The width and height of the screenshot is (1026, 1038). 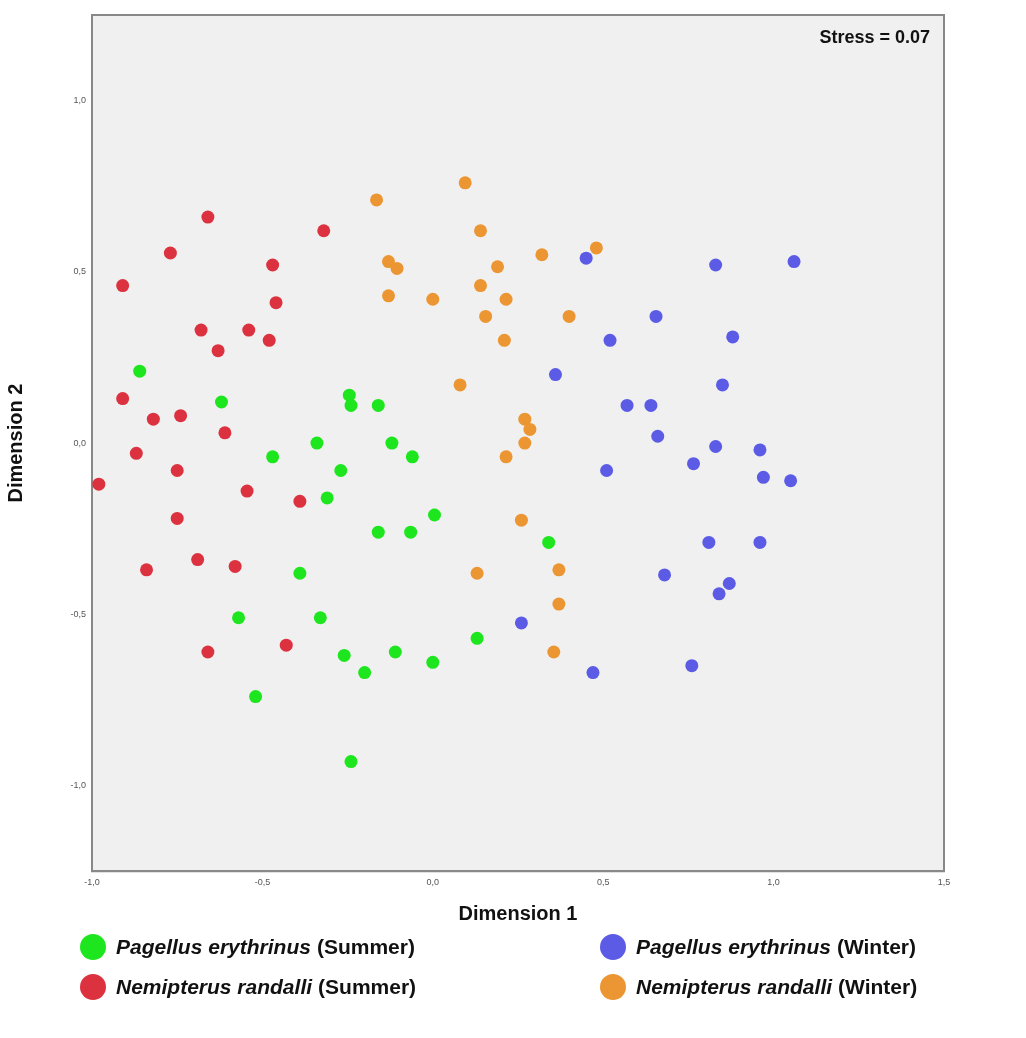 I want to click on y-tick-label: 1,0, so click(x=79, y=100).